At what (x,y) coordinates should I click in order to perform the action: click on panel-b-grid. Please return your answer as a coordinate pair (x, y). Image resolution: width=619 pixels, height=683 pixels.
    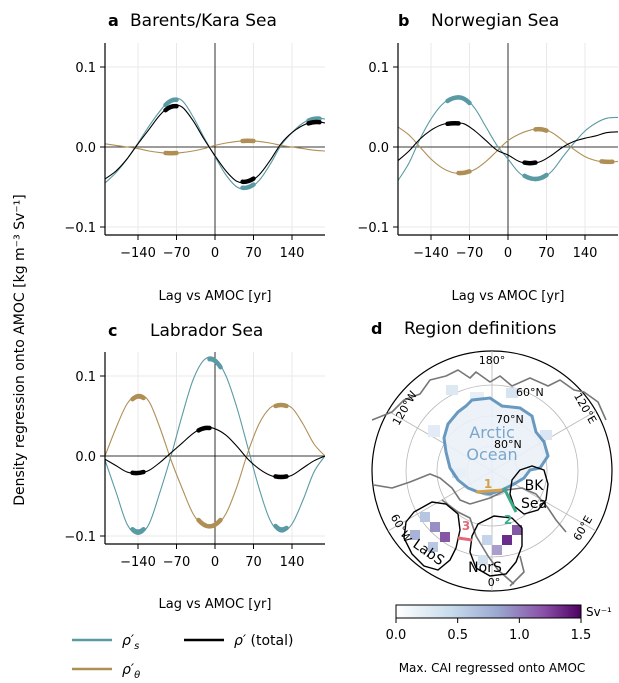
    Looking at the image, I should click on (508, 139).